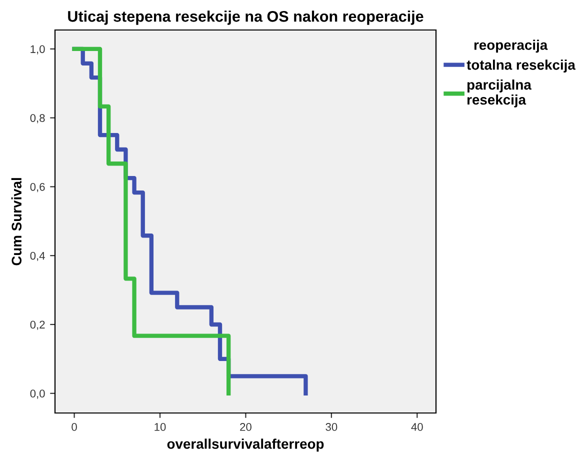 This screenshot has width=578, height=453. What do you see at coordinates (246, 17) in the screenshot?
I see `chart-title: Uticaj stepena resekcije na OS nakon reoperacije` at bounding box center [246, 17].